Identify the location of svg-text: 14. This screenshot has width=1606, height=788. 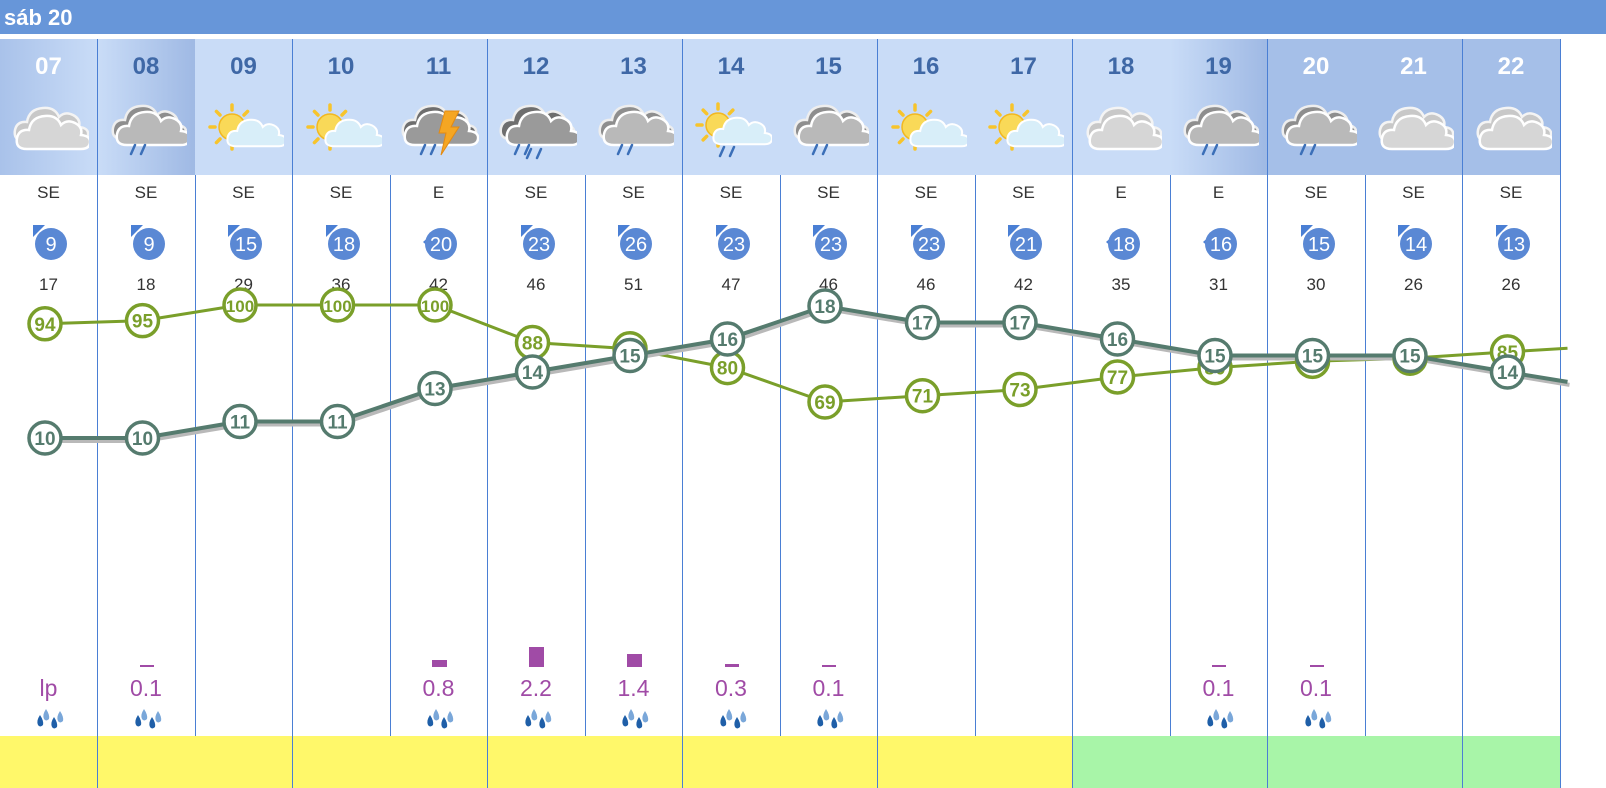
(1416, 245).